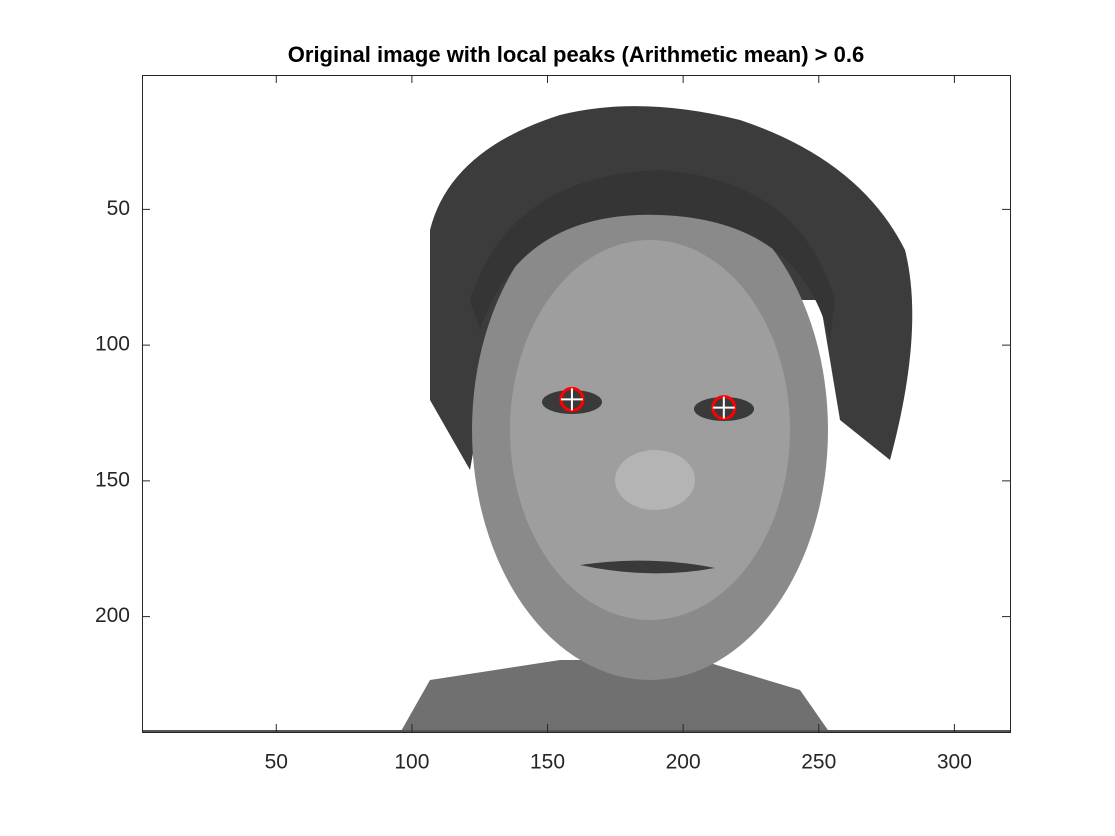 Image resolution: width=1115 pixels, height=836 pixels. I want to click on y-tick-label: 50, so click(118, 208).